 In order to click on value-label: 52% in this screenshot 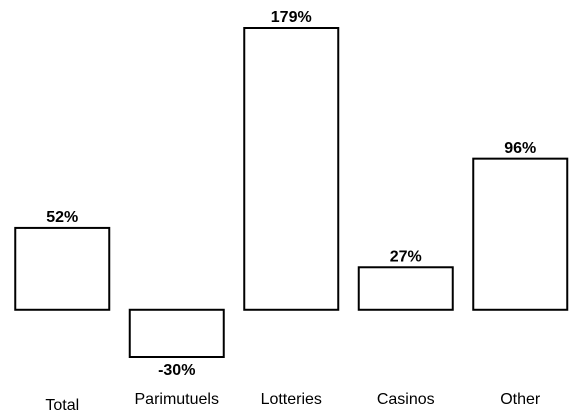, I will do `click(62, 217)`.